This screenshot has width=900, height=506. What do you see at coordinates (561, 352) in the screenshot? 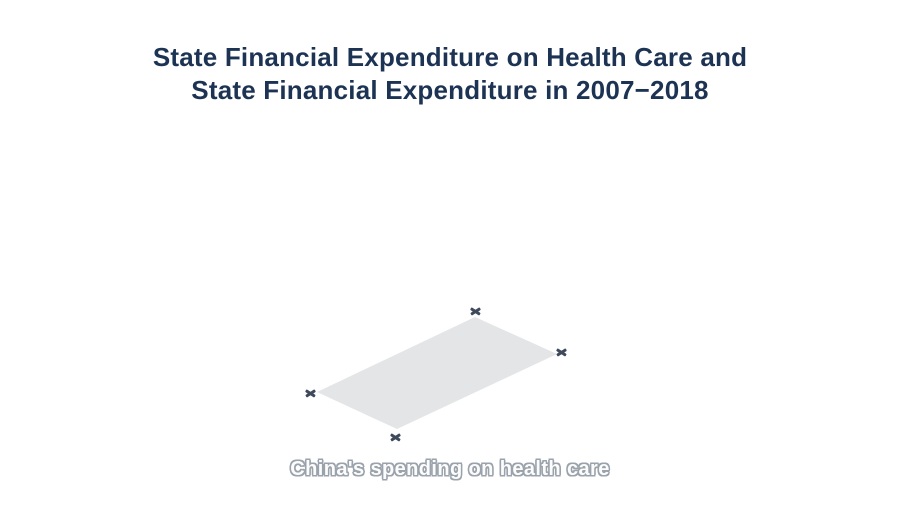
I see `corner-marker-x-right` at bounding box center [561, 352].